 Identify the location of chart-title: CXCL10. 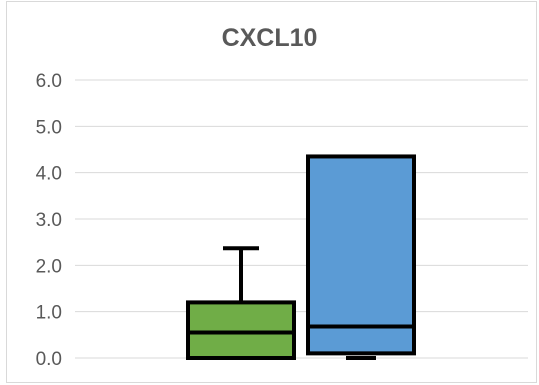
(269, 38).